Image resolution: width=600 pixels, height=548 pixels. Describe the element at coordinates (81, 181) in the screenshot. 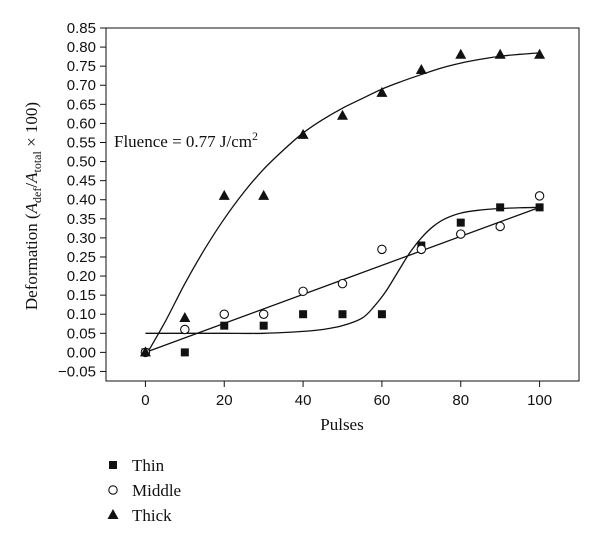

I see `y-tick-label: 0.45` at that location.